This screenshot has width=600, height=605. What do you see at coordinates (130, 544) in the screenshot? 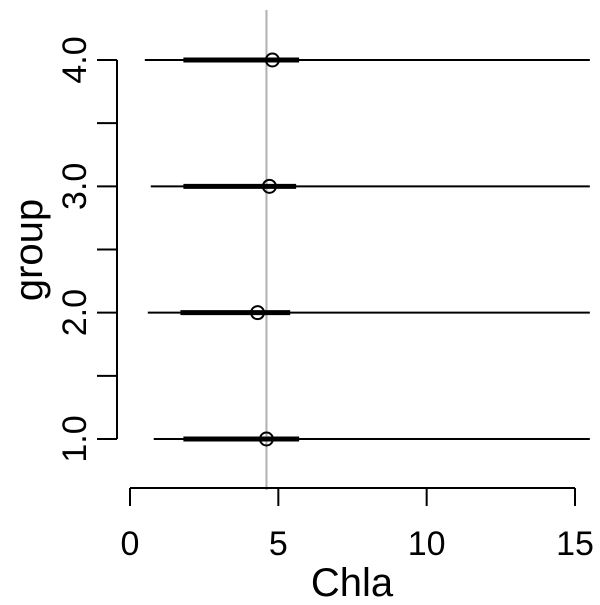
I see `x-tick-label: 0` at bounding box center [130, 544].